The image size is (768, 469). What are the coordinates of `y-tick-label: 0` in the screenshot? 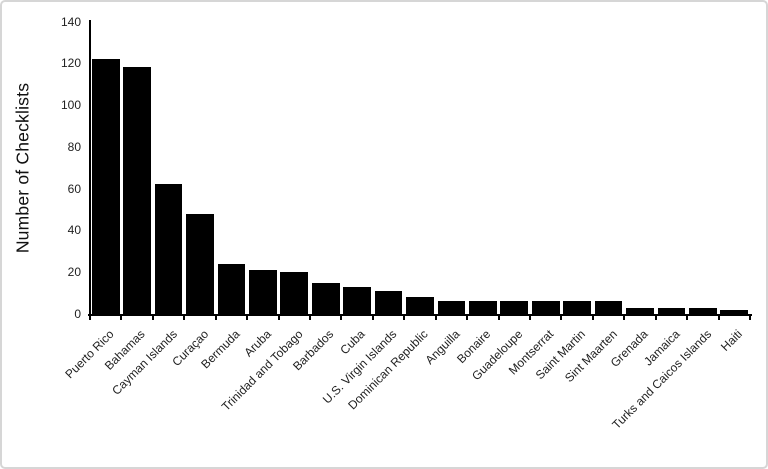 It's located at (77, 314).